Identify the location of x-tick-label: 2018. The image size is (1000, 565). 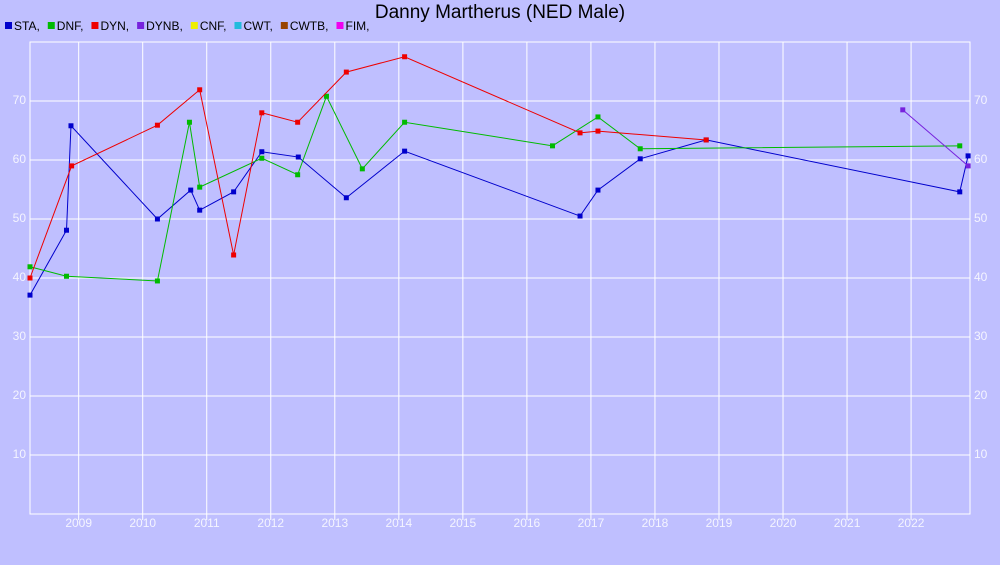
(655, 523).